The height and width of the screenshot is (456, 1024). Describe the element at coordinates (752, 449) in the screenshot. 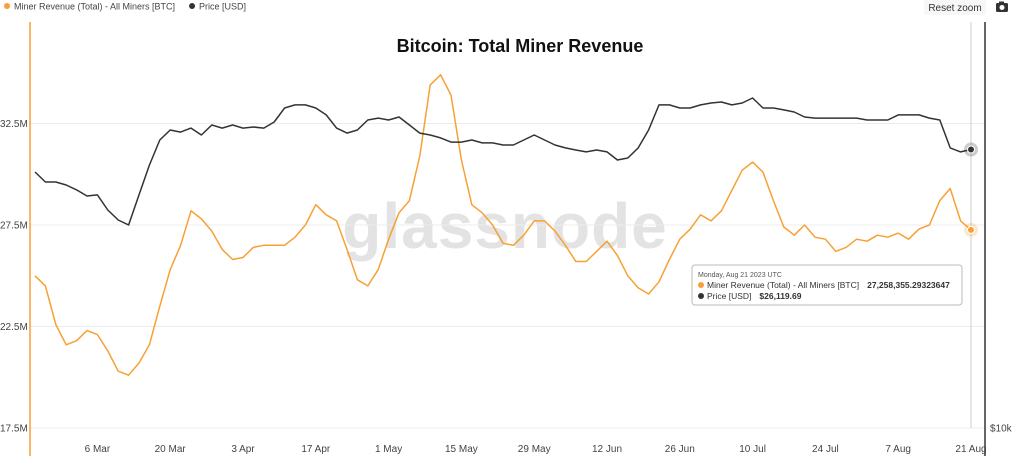

I see `x-tick-label: 10 Jul` at that location.